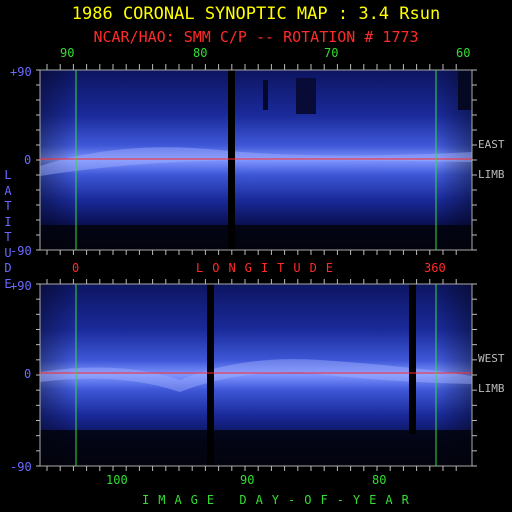 This screenshot has height=512, width=512. What do you see at coordinates (247, 480) in the screenshot?
I see `day-tick: 90` at bounding box center [247, 480].